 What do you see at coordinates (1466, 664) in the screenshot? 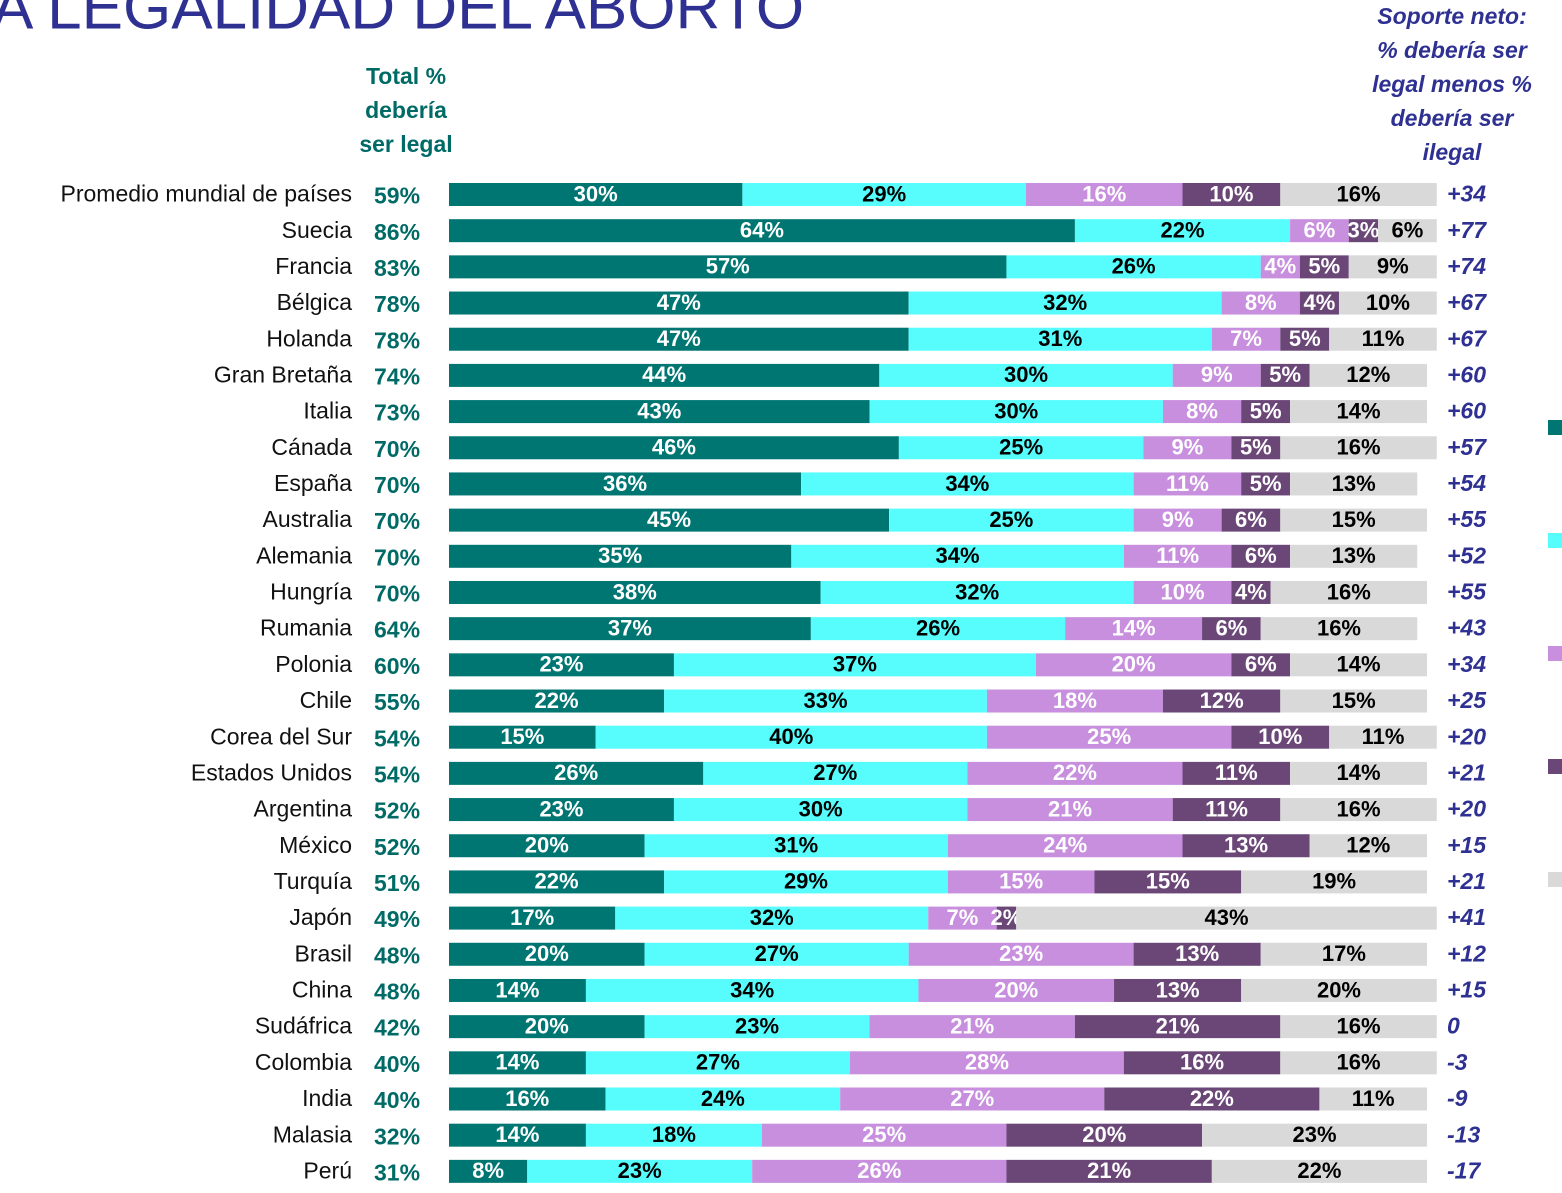
I see `net-label: +34` at bounding box center [1466, 664].